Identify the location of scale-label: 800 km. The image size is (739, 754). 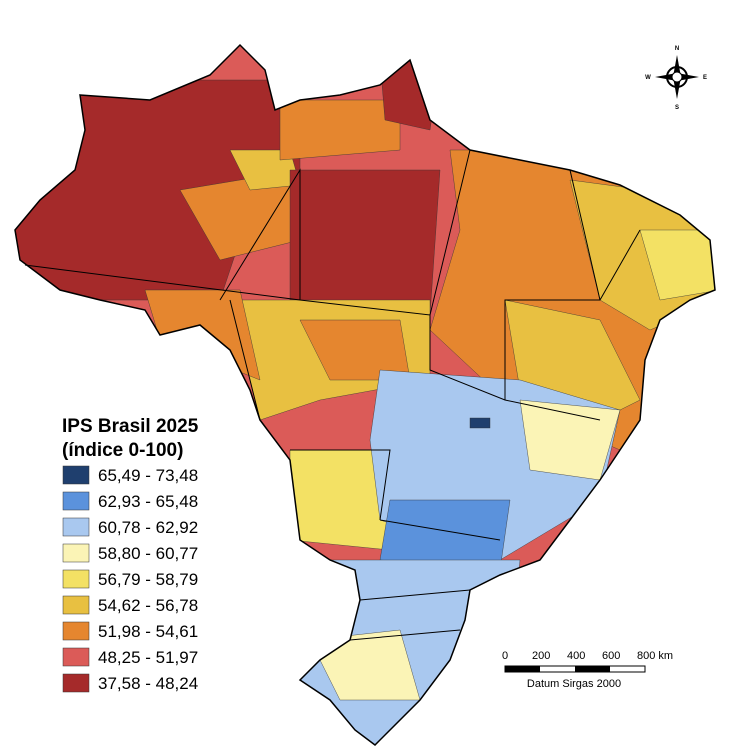
(655, 656).